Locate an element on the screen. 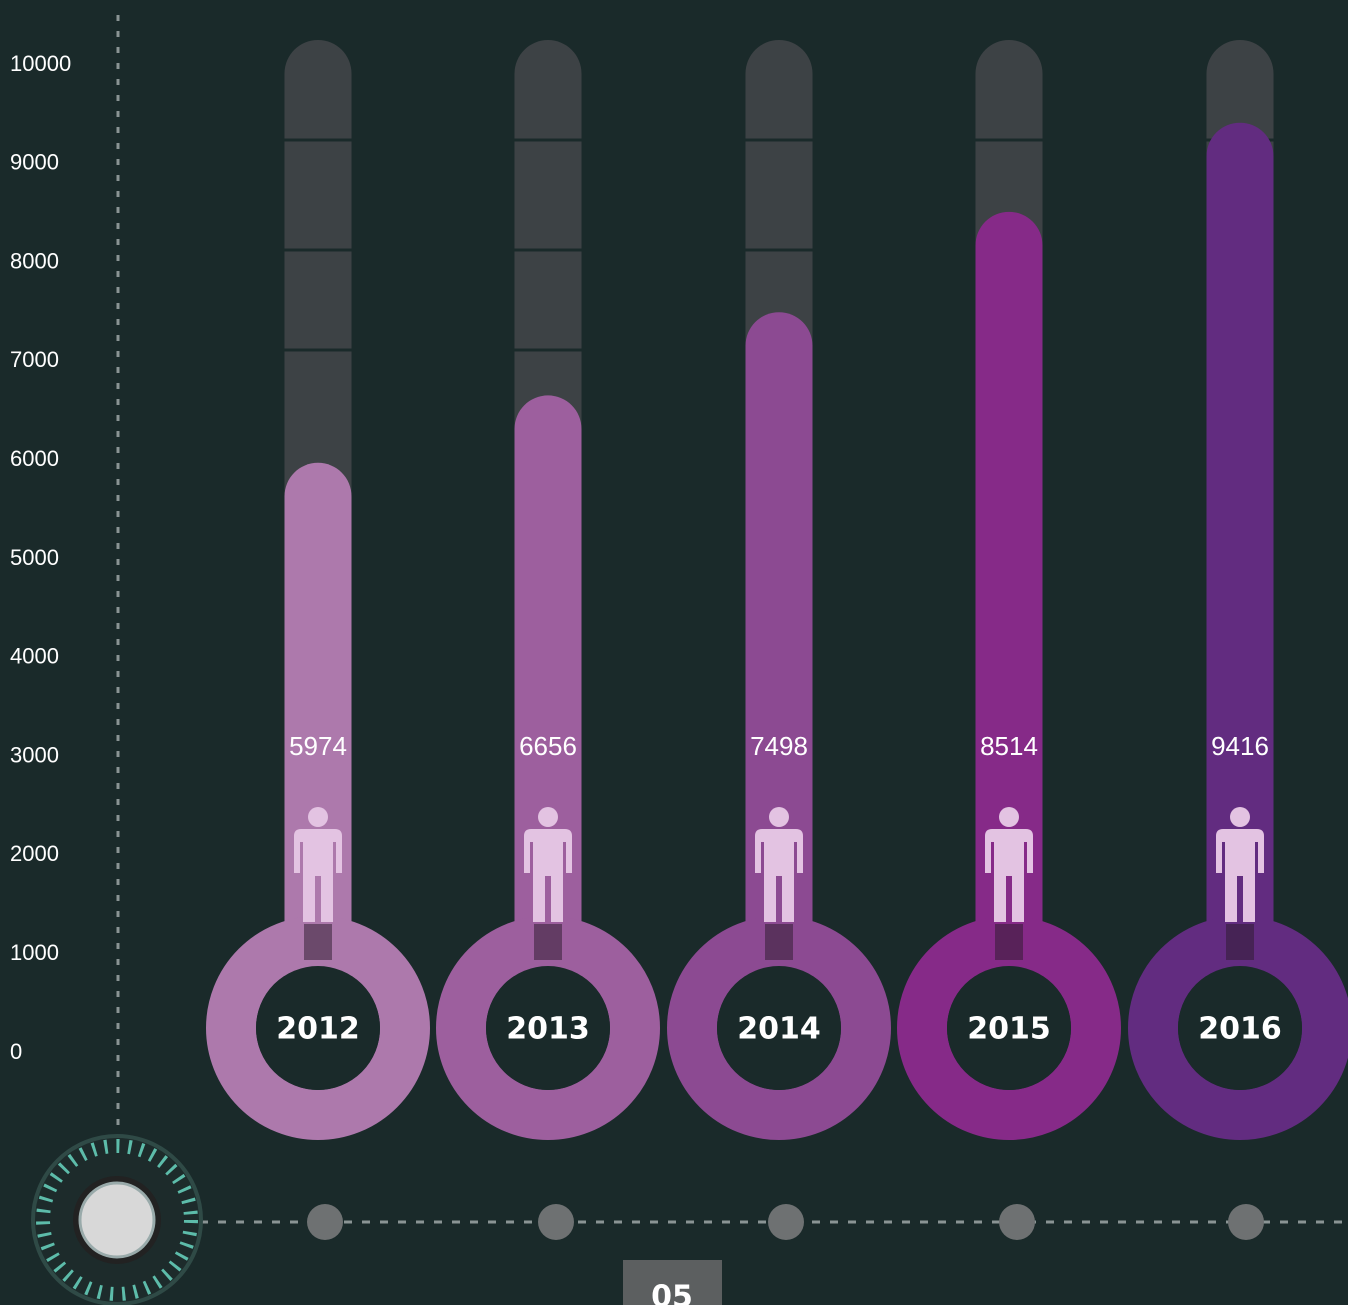 This screenshot has height=1305, width=1348. category-label: 2014 is located at coordinates (779, 1029).